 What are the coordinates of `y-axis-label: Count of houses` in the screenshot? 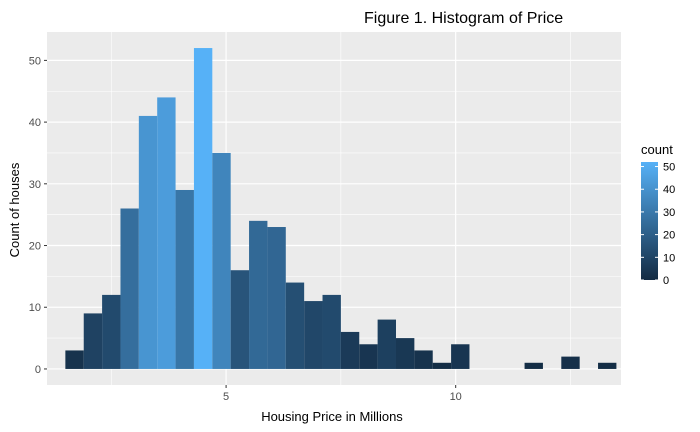 It's located at (14, 209).